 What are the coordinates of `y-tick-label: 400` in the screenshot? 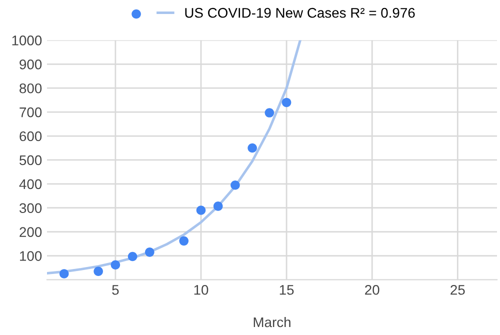 It's located at (30, 184).